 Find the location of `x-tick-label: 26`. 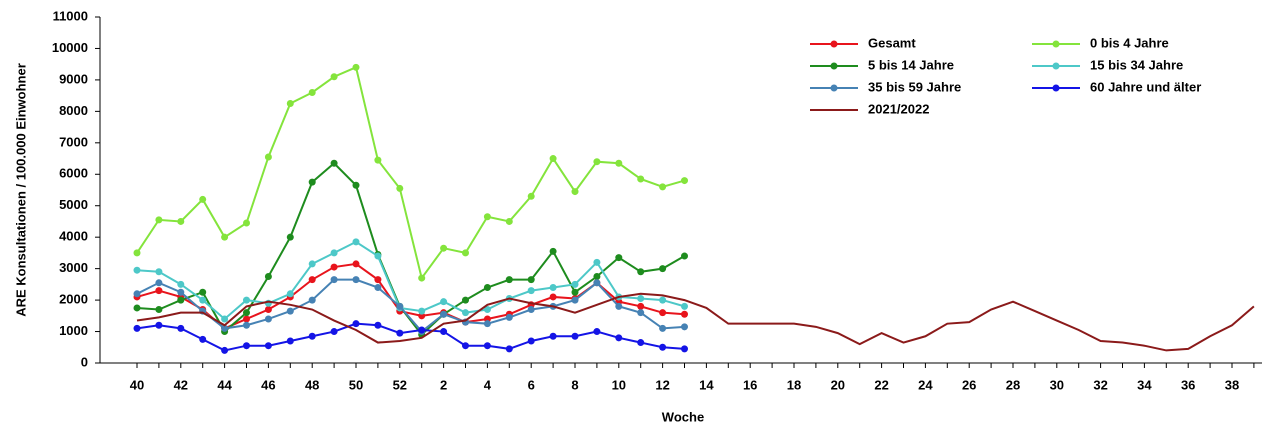

x-tick-label: 26 is located at coordinates (969, 384).